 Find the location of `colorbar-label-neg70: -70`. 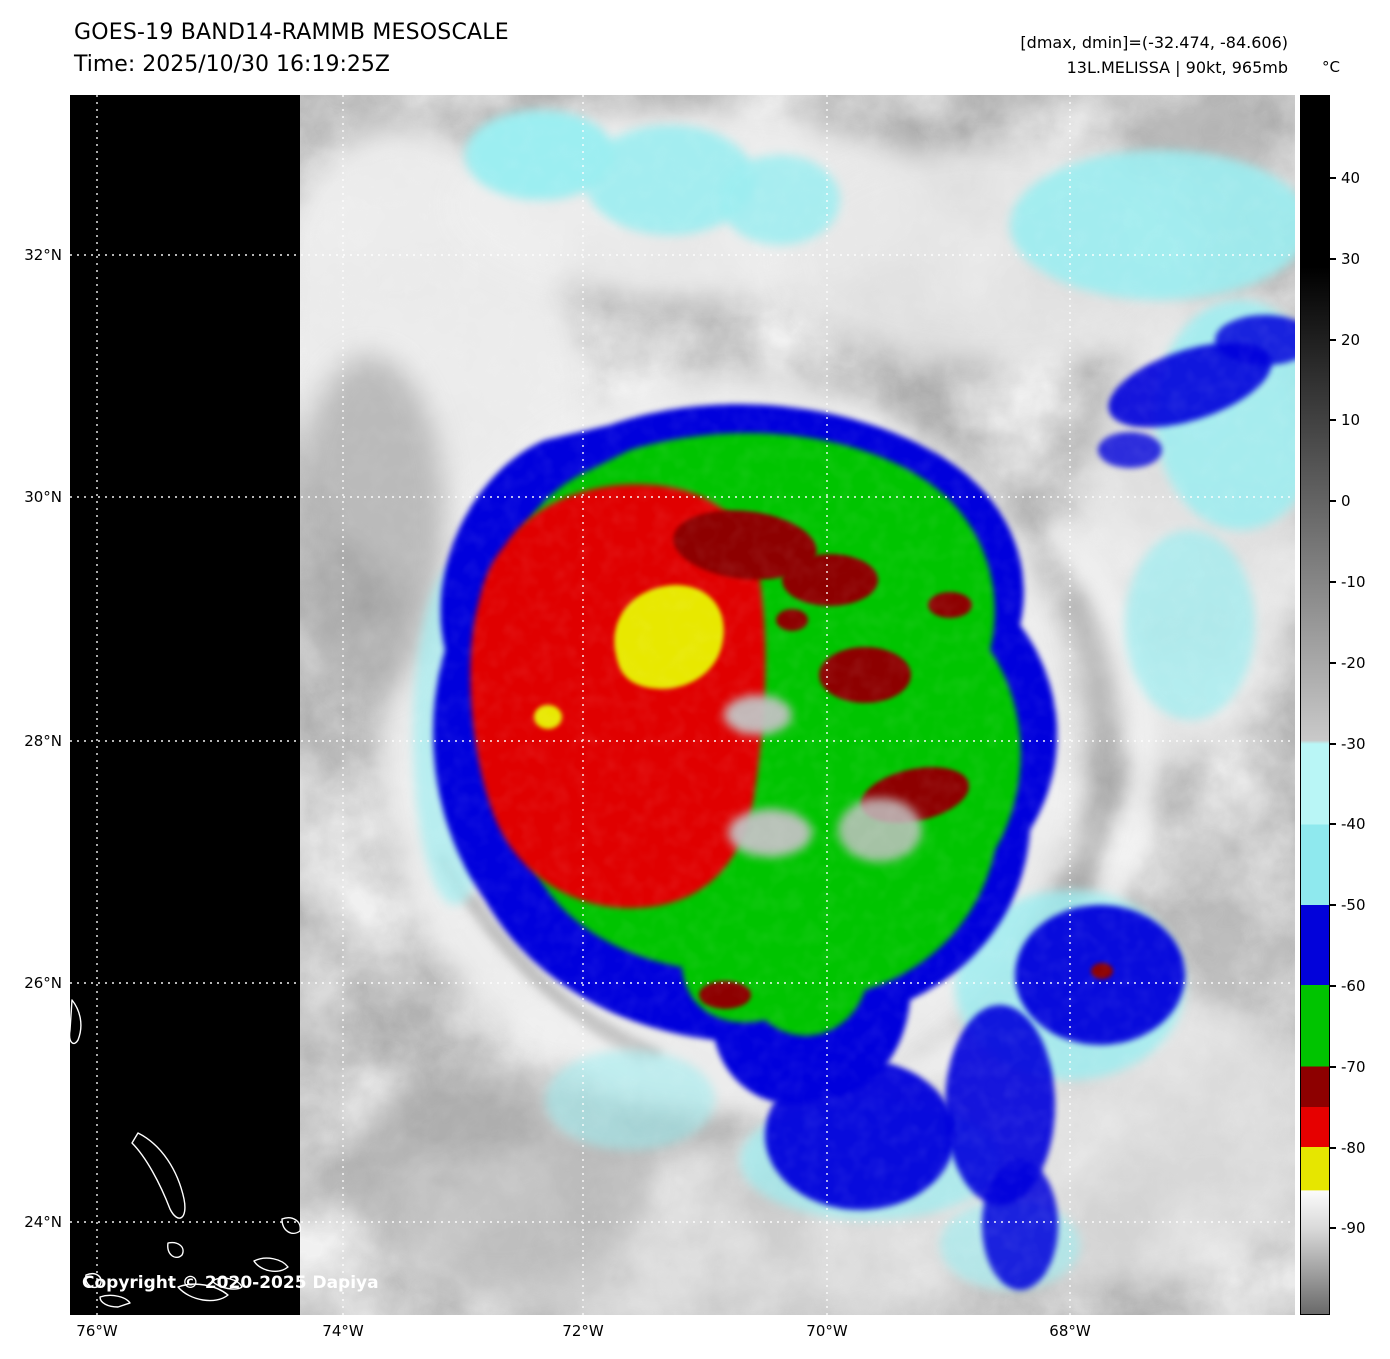

colorbar-label-neg70: -70 is located at coordinates (1353, 1067).